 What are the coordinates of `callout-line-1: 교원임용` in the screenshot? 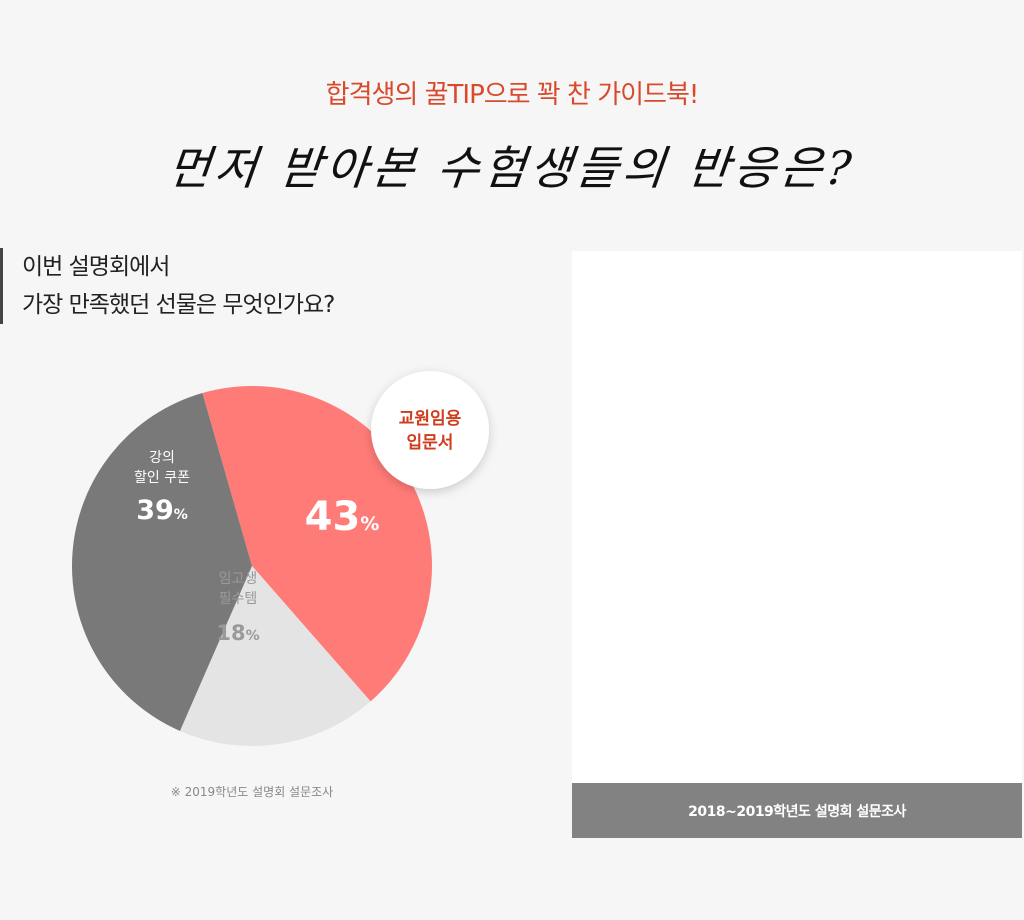 It's located at (430, 418).